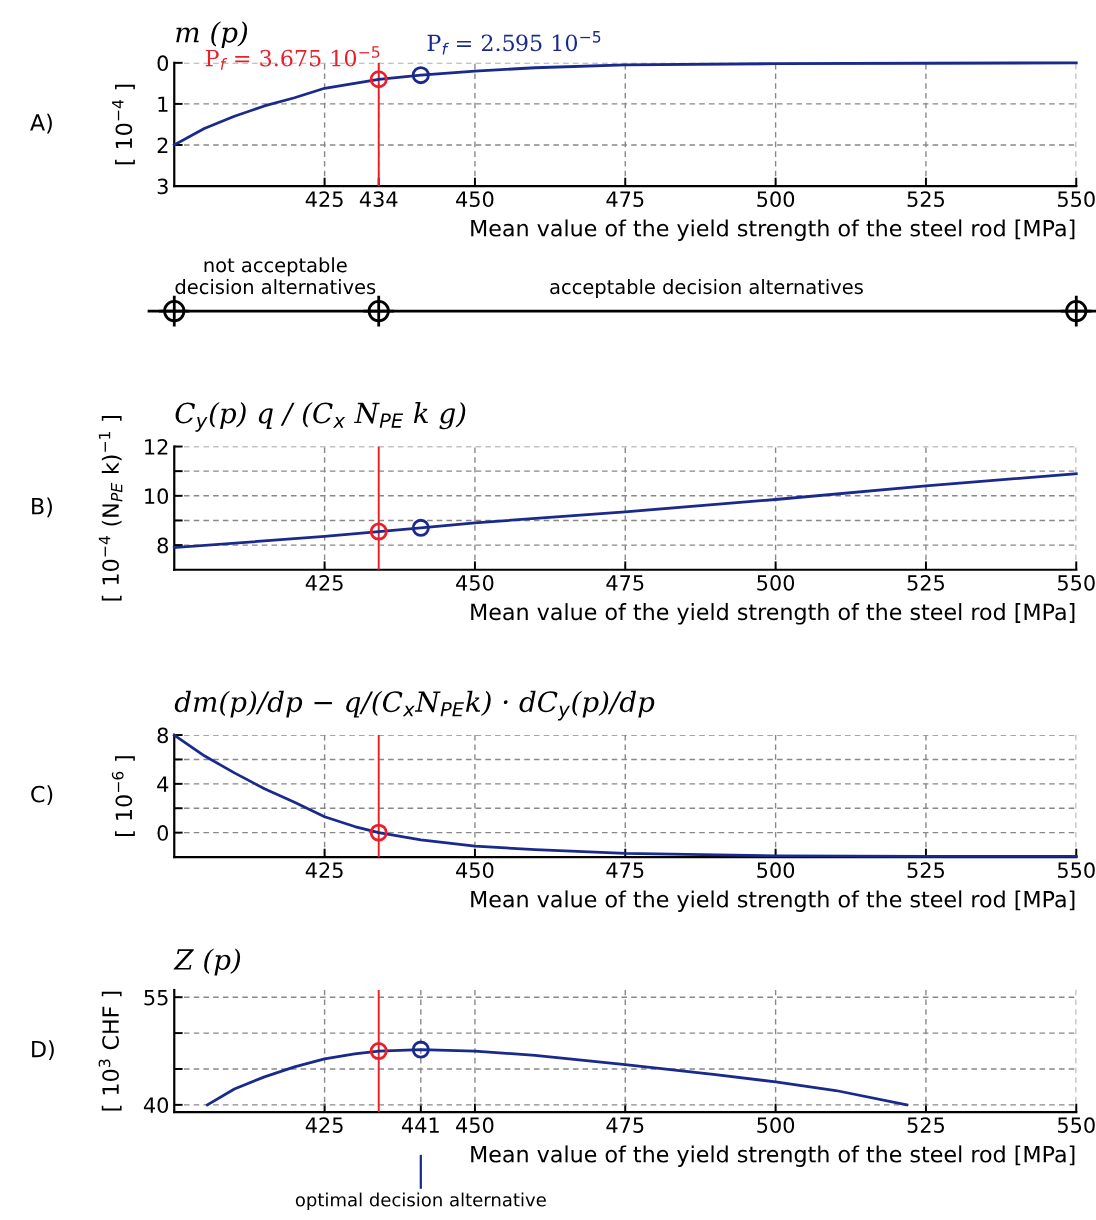  What do you see at coordinates (163, 104) in the screenshot?
I see `y-tick-label: 1` at bounding box center [163, 104].